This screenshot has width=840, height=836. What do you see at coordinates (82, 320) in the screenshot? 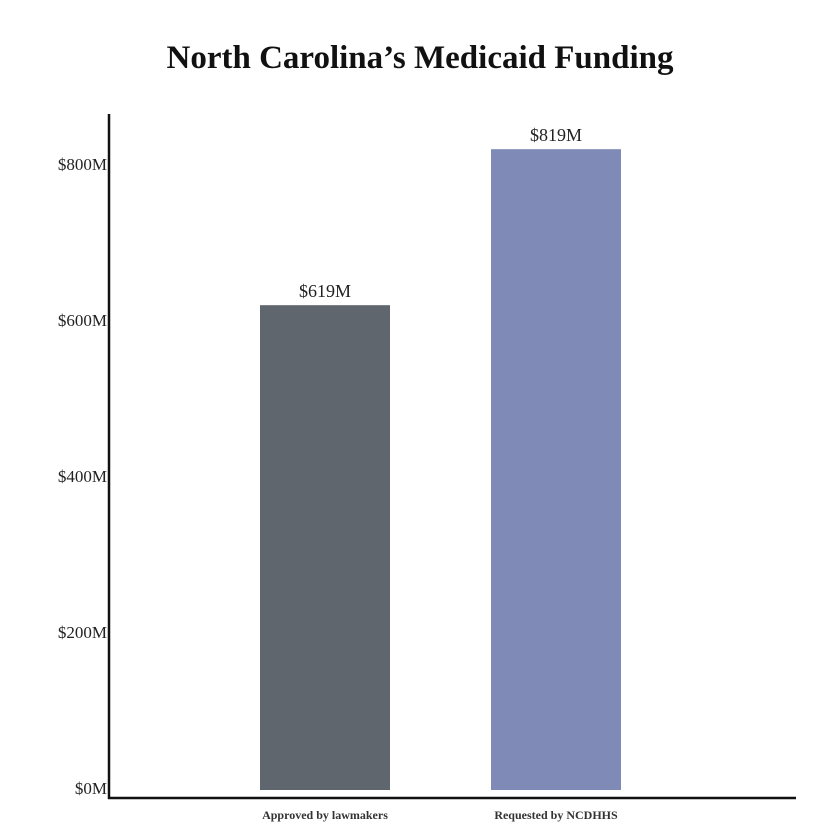
I see `y-tick-label: $600M` at bounding box center [82, 320].